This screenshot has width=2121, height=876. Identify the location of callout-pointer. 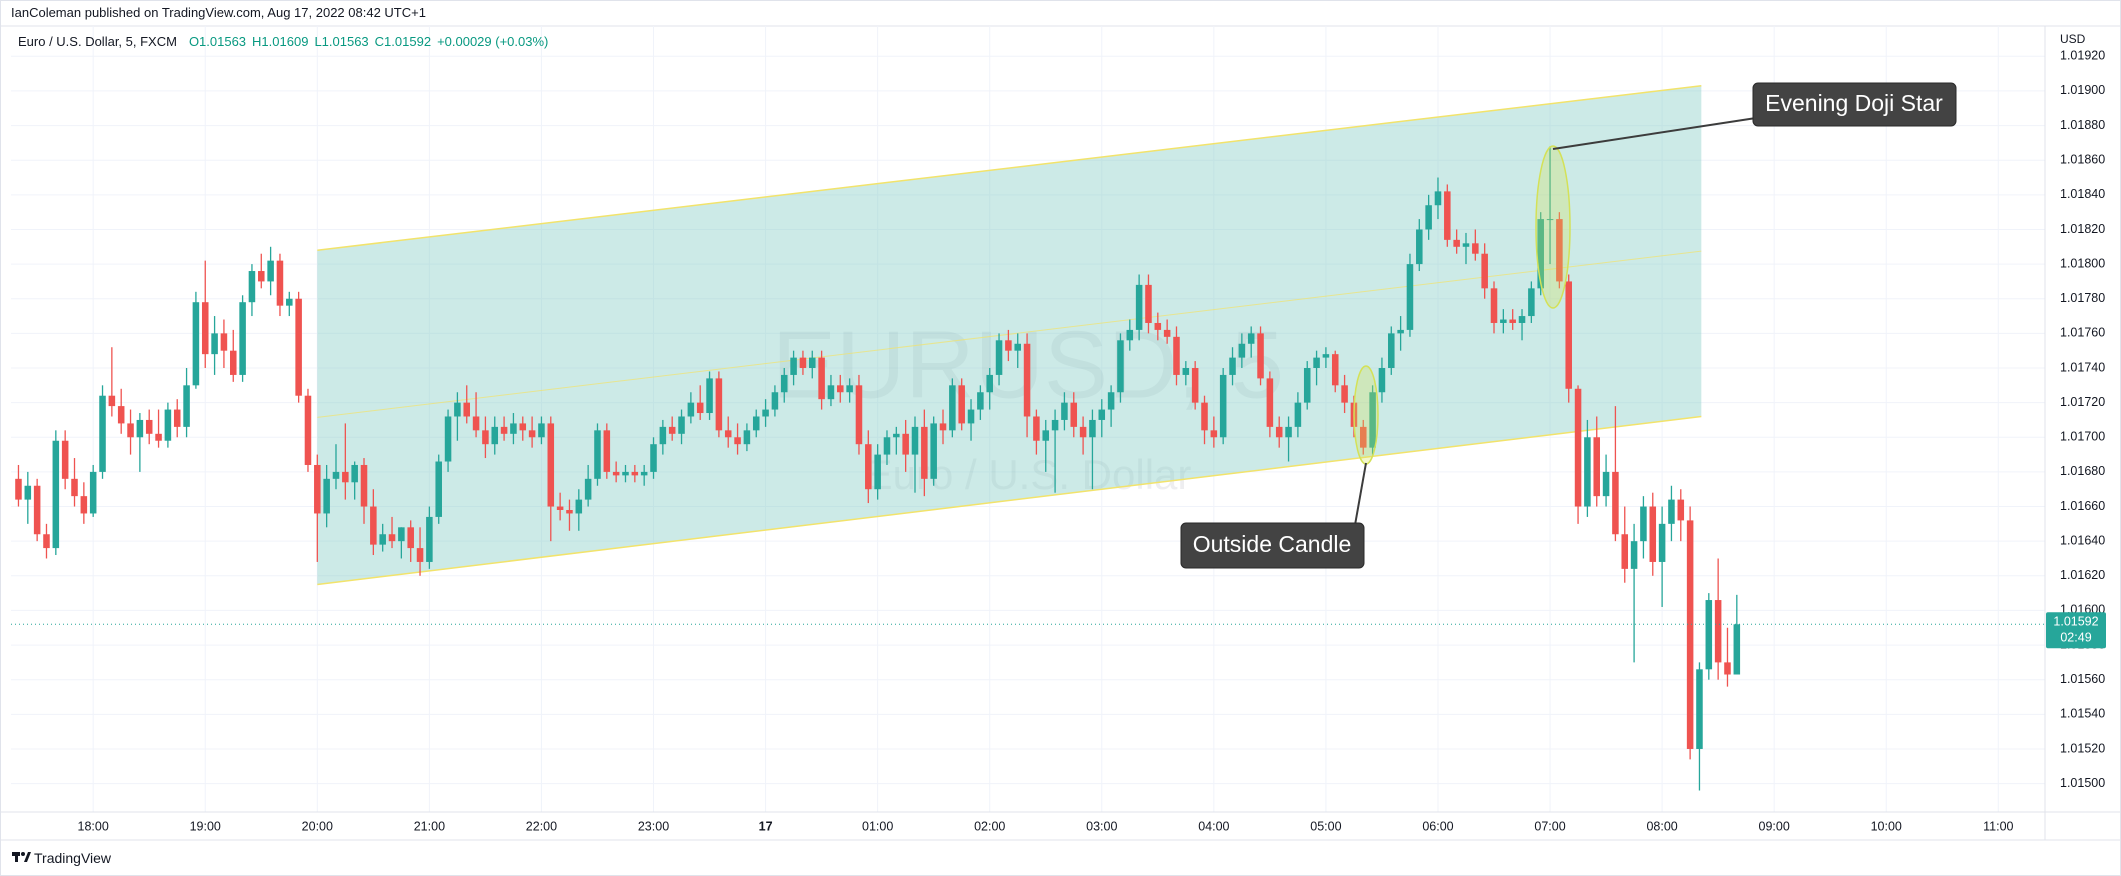
(1654, 133).